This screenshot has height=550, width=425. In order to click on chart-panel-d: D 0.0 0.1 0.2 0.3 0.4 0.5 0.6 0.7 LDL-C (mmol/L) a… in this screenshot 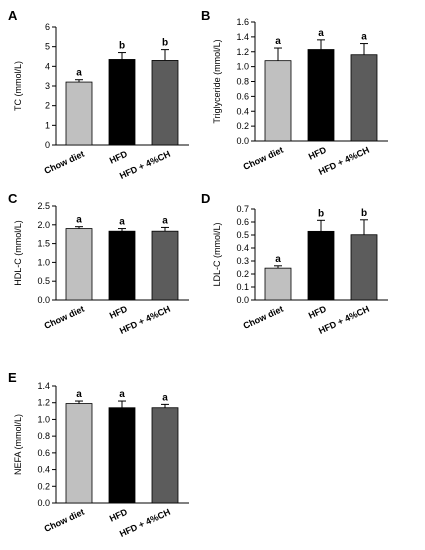, I will do `click(294, 263)`.